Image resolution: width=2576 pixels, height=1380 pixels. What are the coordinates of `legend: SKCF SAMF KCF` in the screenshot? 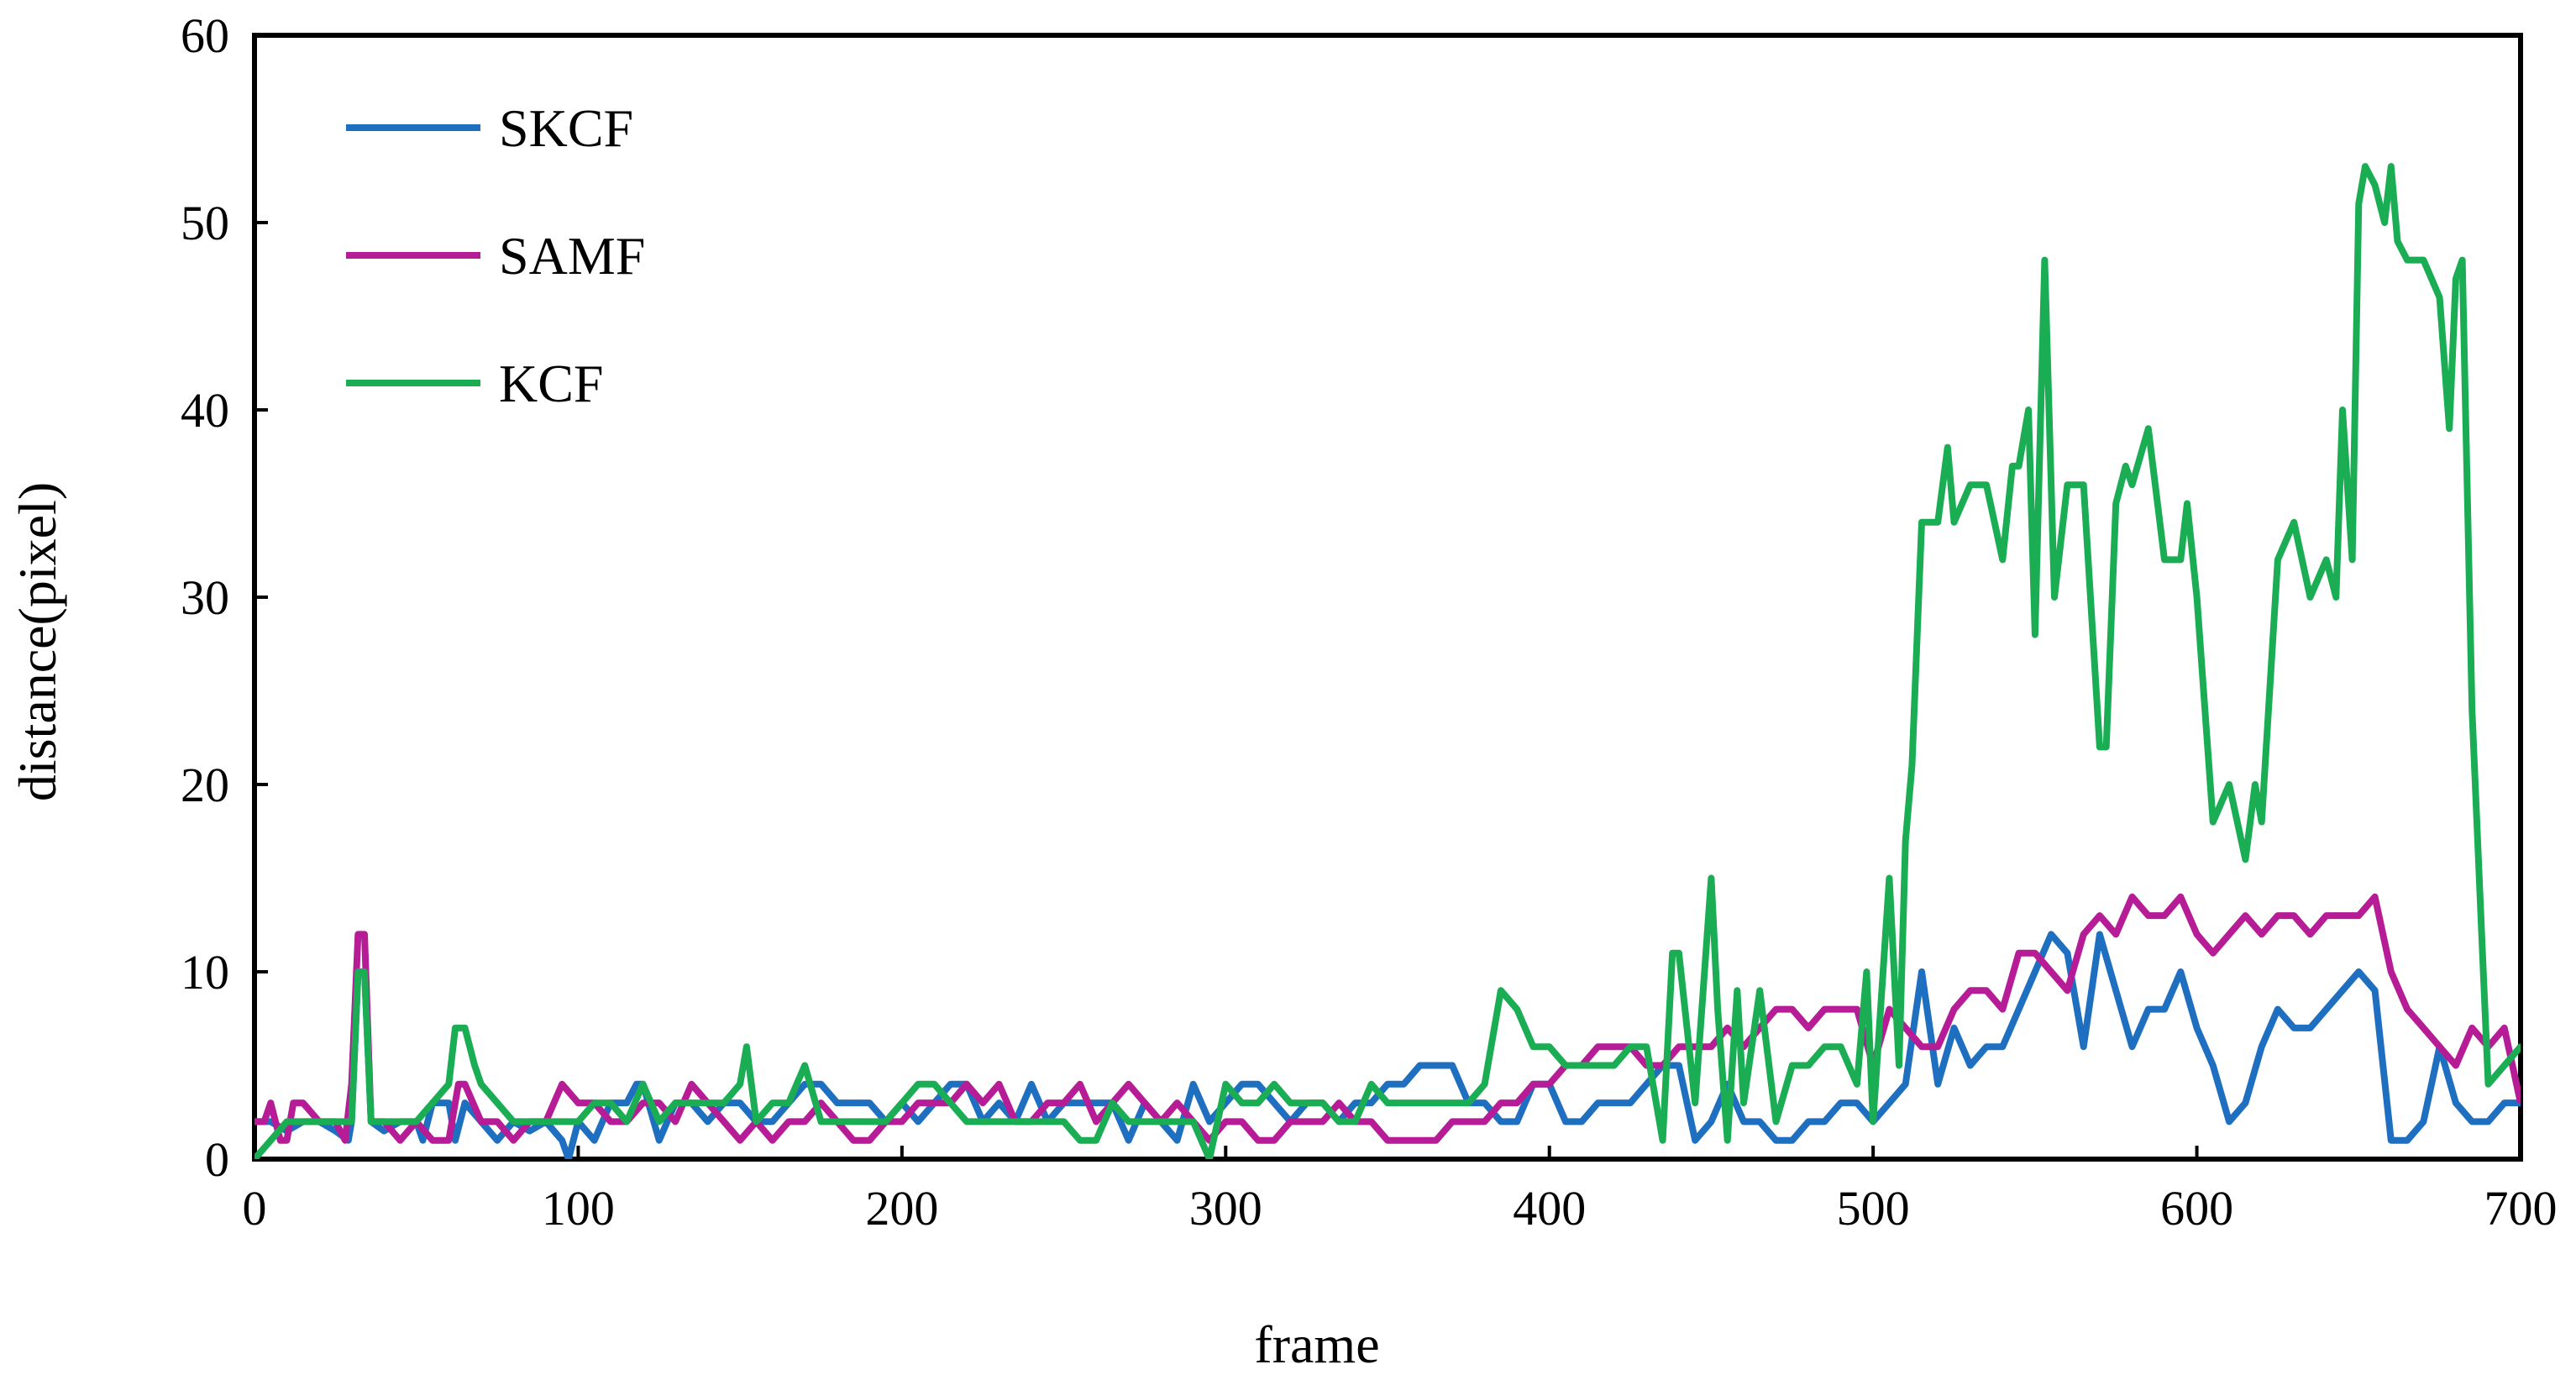 It's located at (495, 256).